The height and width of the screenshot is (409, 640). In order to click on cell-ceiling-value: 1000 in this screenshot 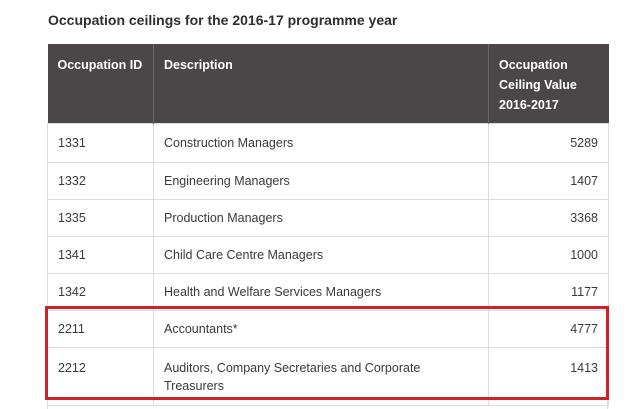, I will do `click(548, 255)`.